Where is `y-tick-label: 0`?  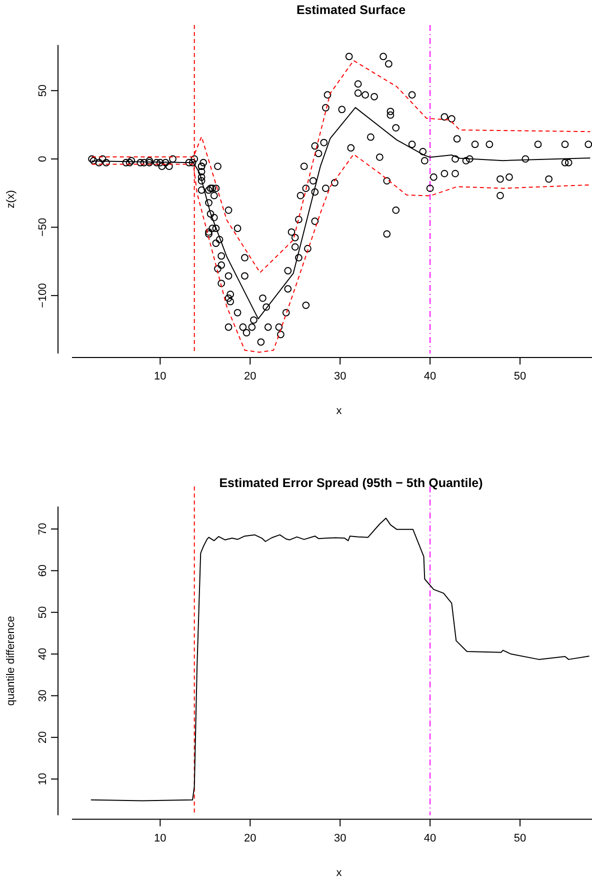
y-tick-label: 0 is located at coordinates (43, 159).